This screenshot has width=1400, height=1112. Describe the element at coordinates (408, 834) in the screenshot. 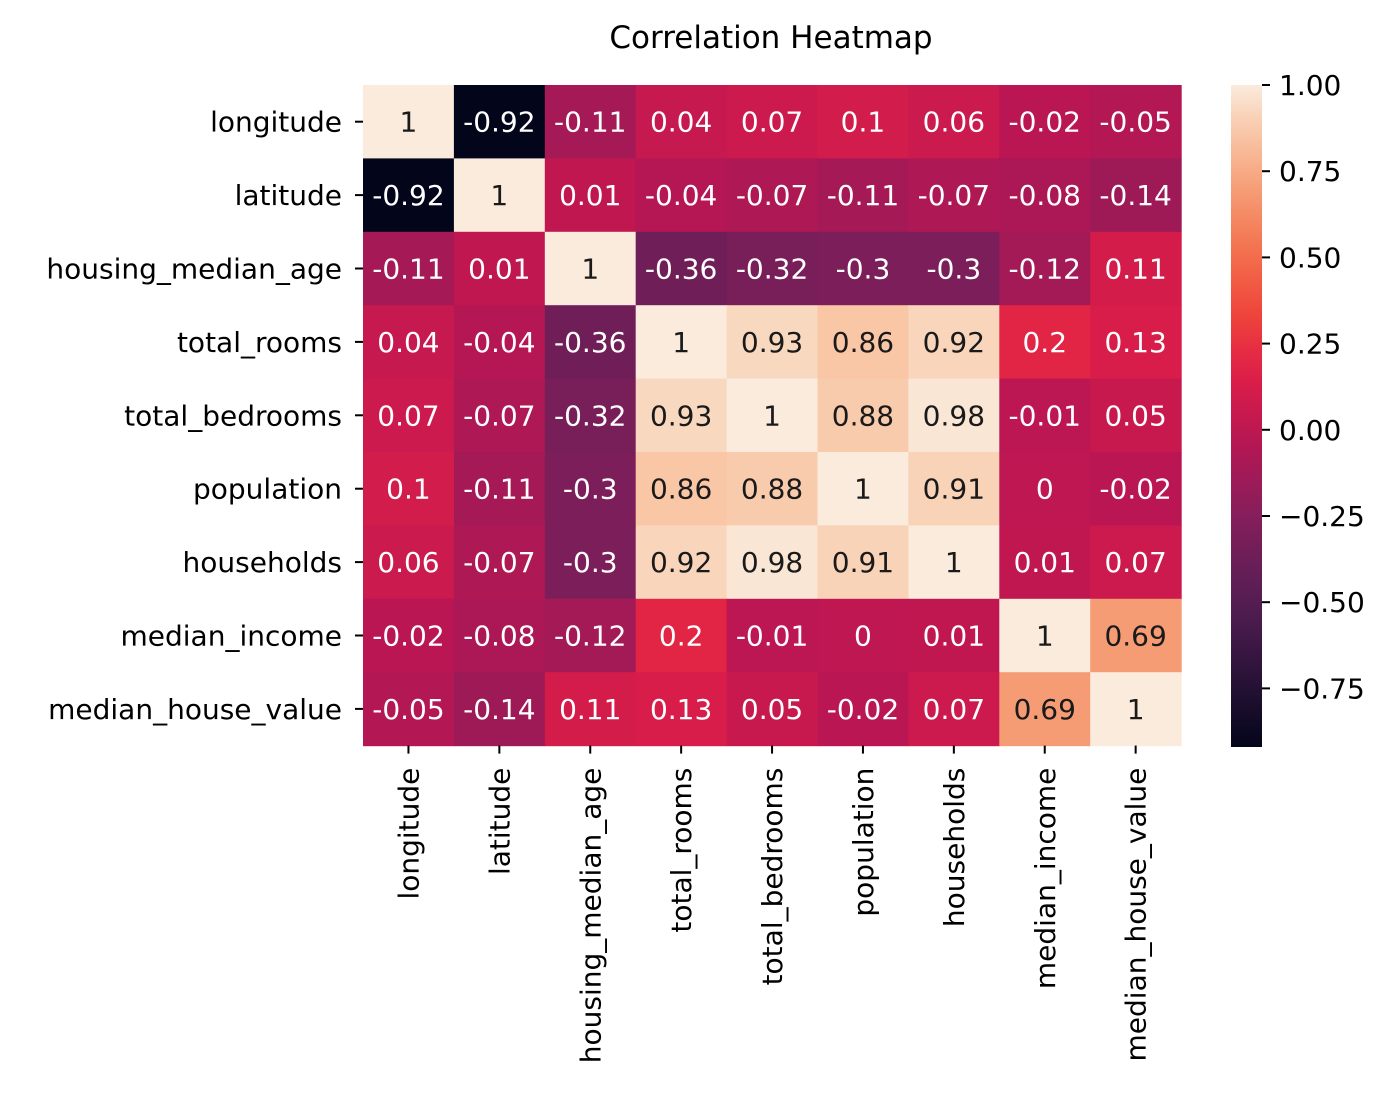

I see `x-tick-label: longitude` at that location.